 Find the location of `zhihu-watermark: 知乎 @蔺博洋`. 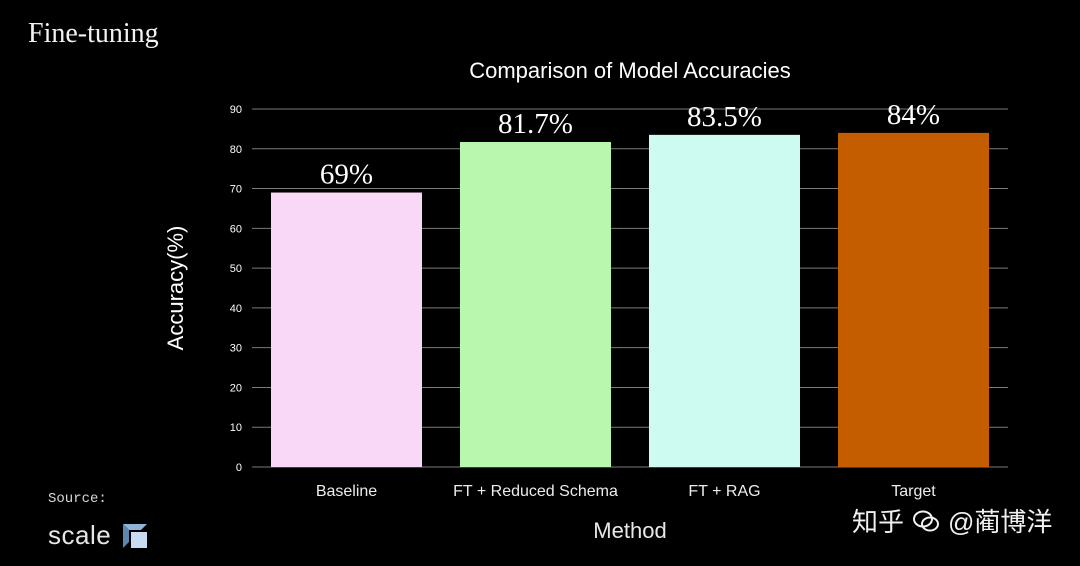

zhihu-watermark: 知乎 @蔺博洋 is located at coordinates (952, 520).